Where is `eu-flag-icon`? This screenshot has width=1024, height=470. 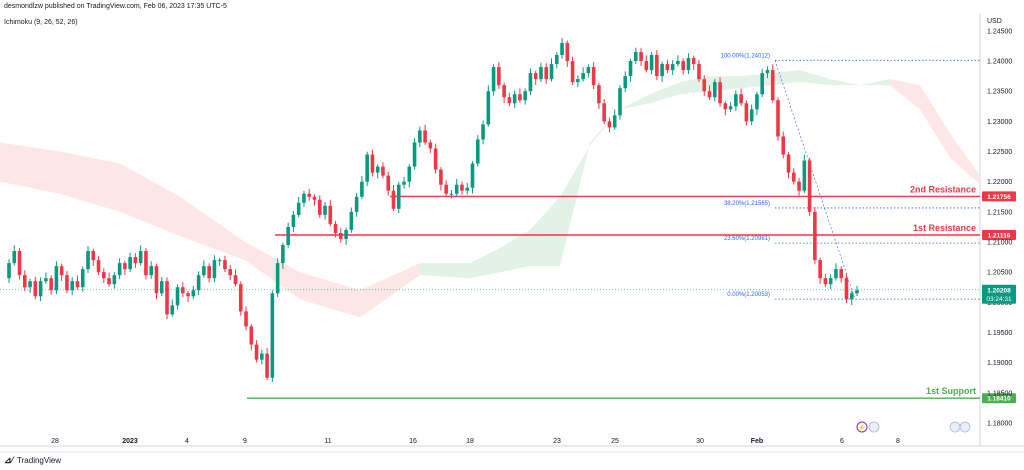 eu-flag-icon is located at coordinates (955, 427).